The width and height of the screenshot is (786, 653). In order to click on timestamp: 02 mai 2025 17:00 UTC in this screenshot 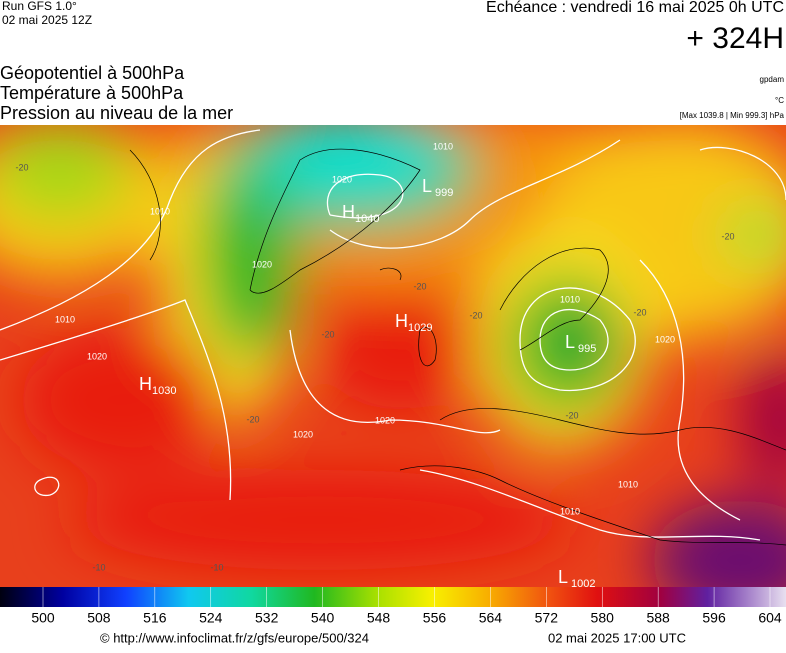, I will do `click(617, 637)`.